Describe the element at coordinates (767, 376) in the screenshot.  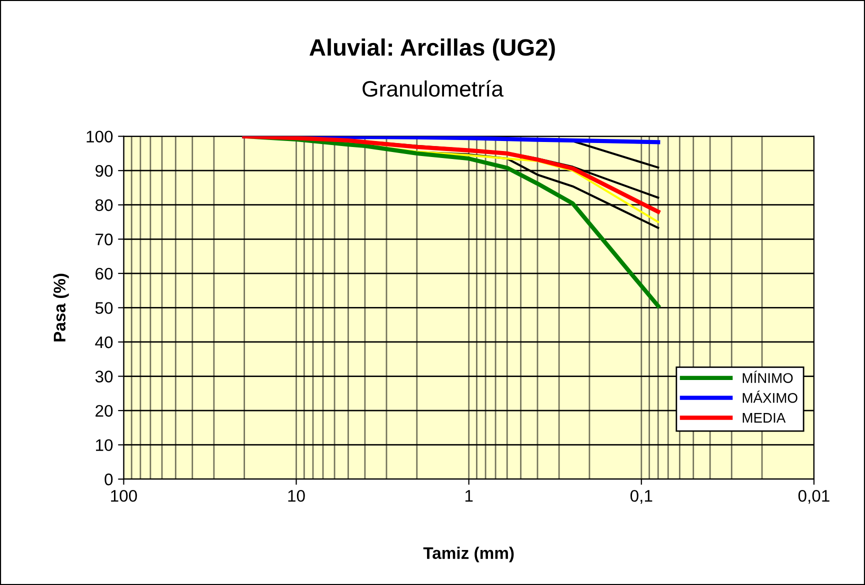
I see `legend-label: MÍNIMO` at that location.